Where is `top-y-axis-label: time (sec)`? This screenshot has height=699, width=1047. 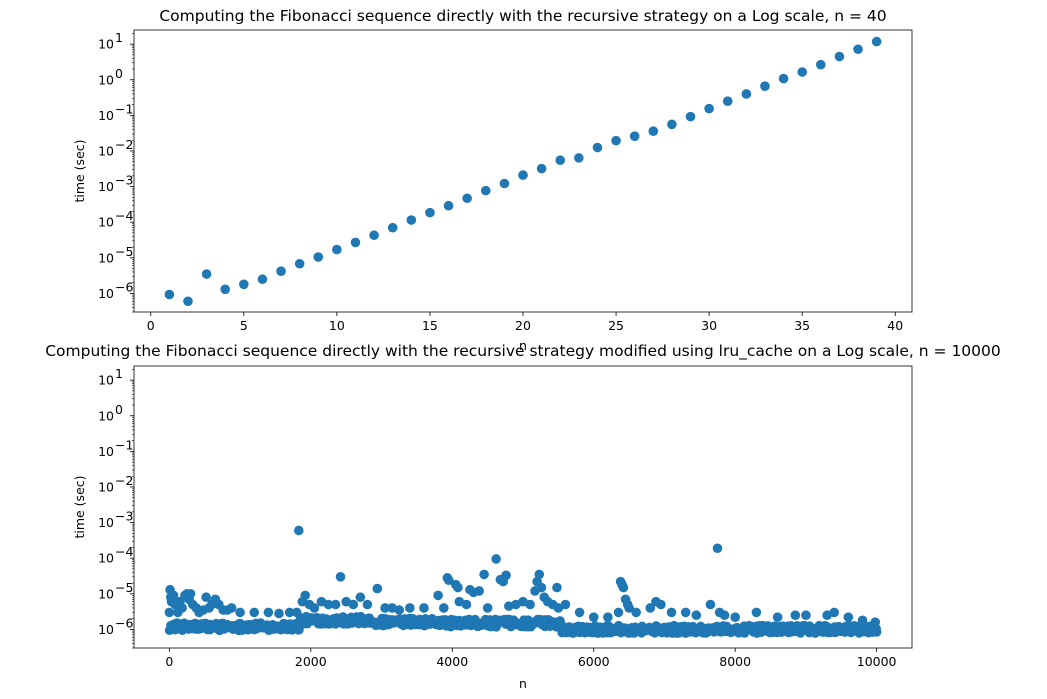 top-y-axis-label: time (sec) is located at coordinates (79, 170).